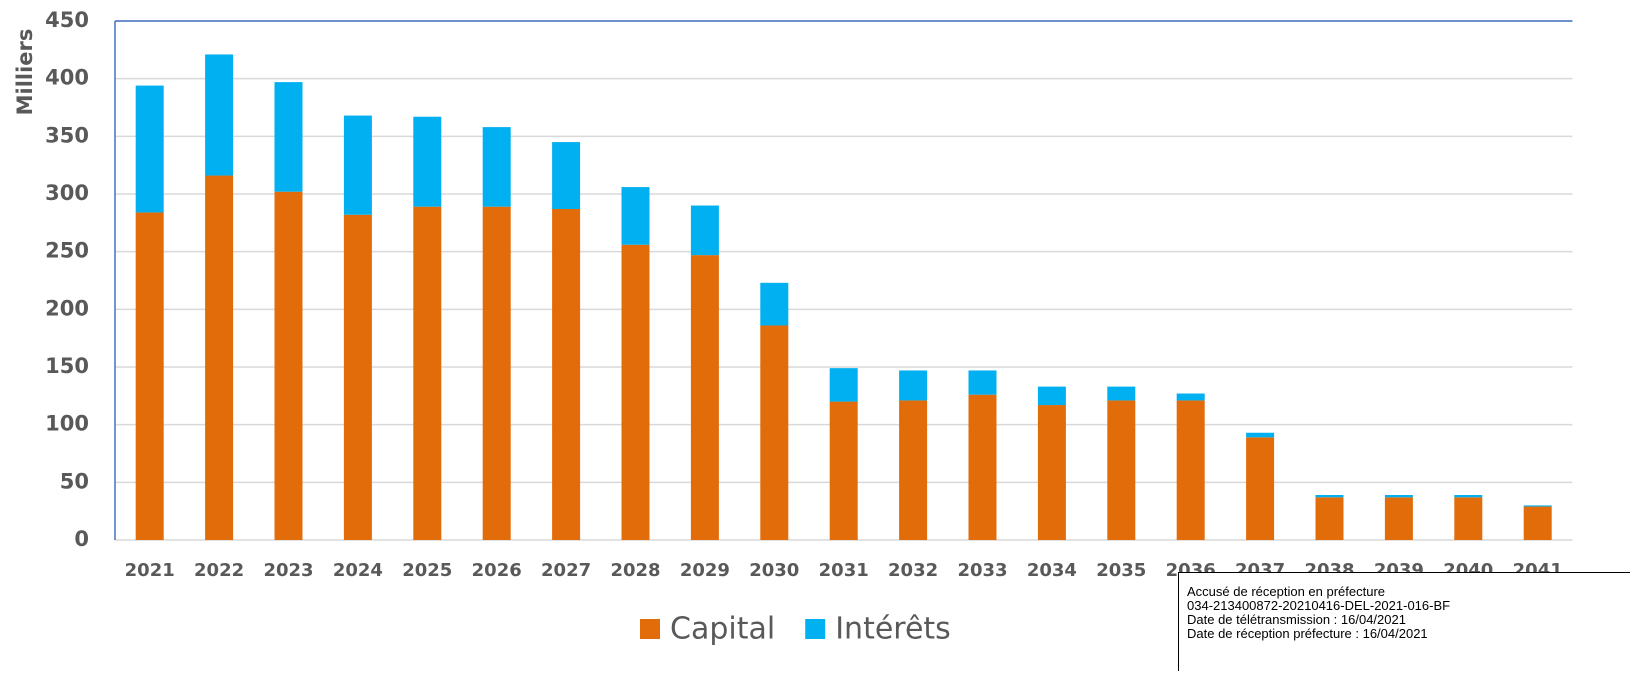 This screenshot has height=676, width=1630. What do you see at coordinates (288, 570) in the screenshot?
I see `x-tick-label: 2023` at bounding box center [288, 570].